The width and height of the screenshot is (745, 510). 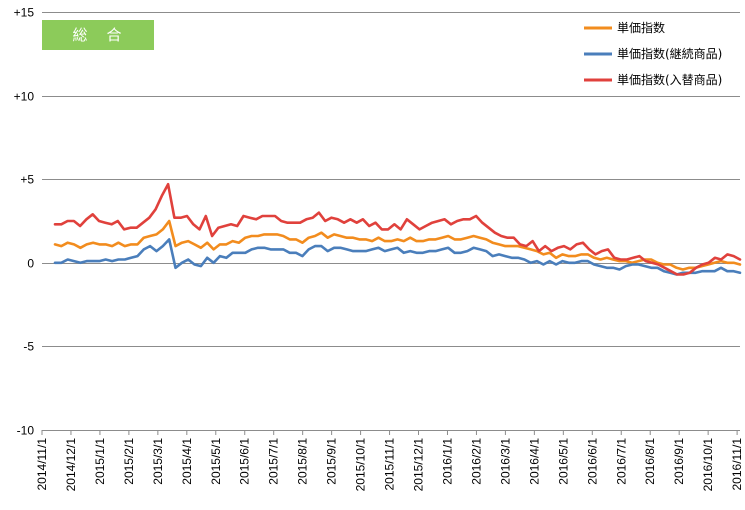 What do you see at coordinates (24, 222) in the screenshot?
I see `y-axis-ticks: +15 +10 +5 0 -5 -10` at bounding box center [24, 222].